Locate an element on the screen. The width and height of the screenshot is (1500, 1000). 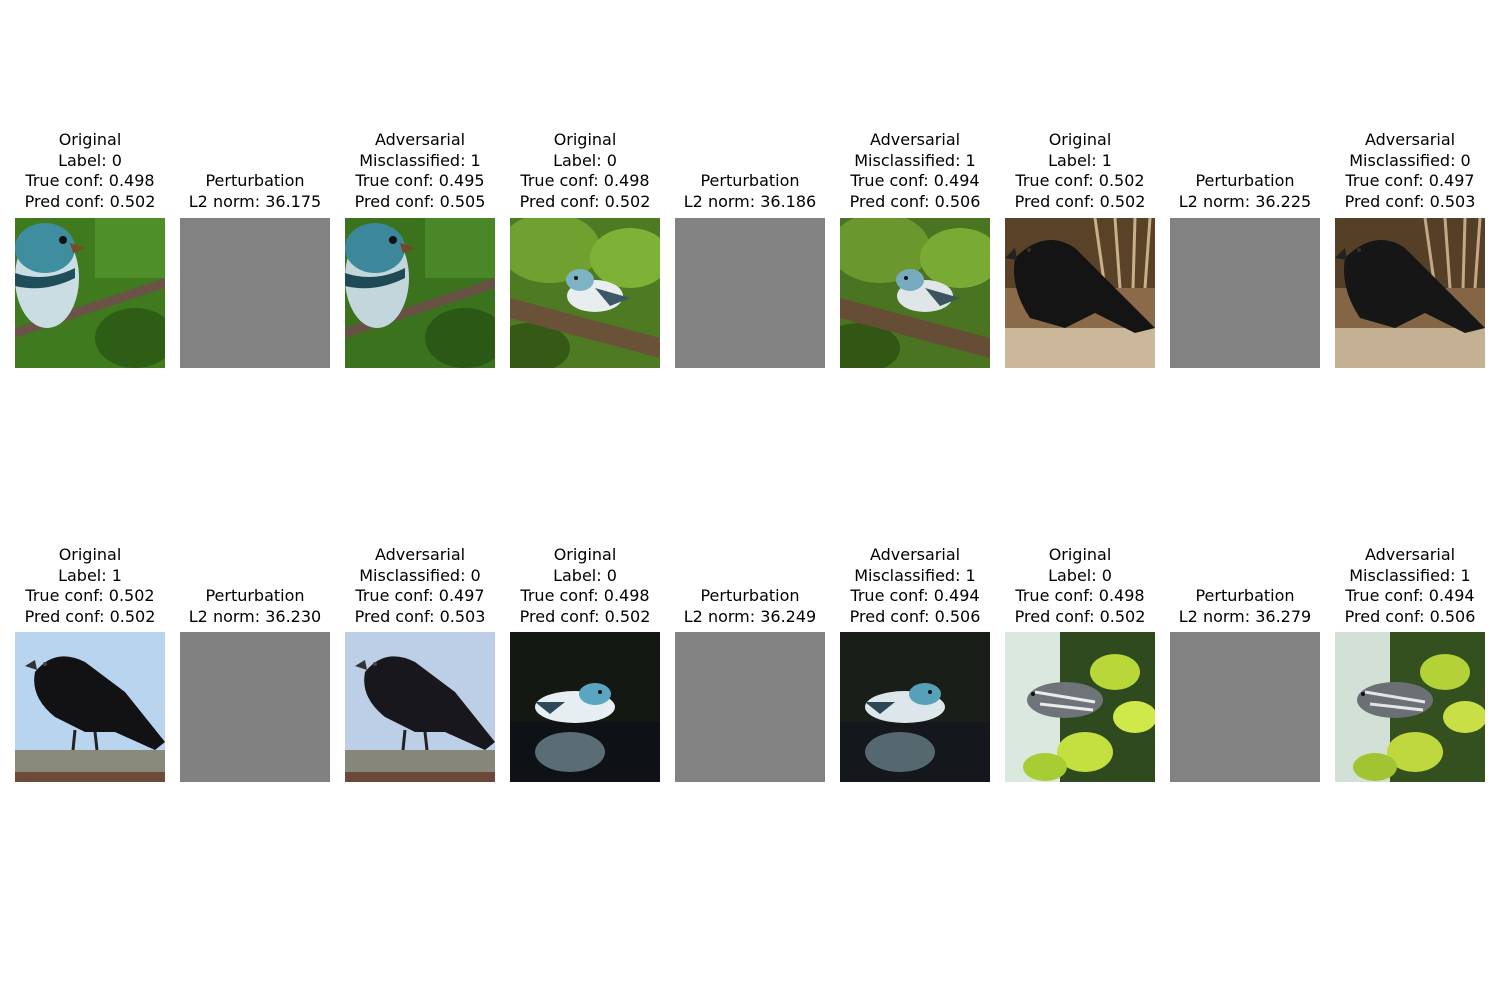
caption-l2-norm: L2 norm: 36.175 is located at coordinates (255, 201).